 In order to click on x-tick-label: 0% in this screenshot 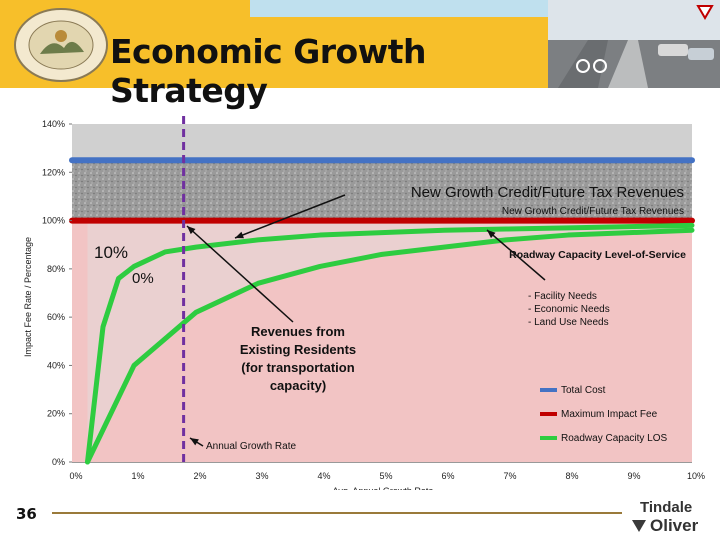, I will do `click(75, 476)`.